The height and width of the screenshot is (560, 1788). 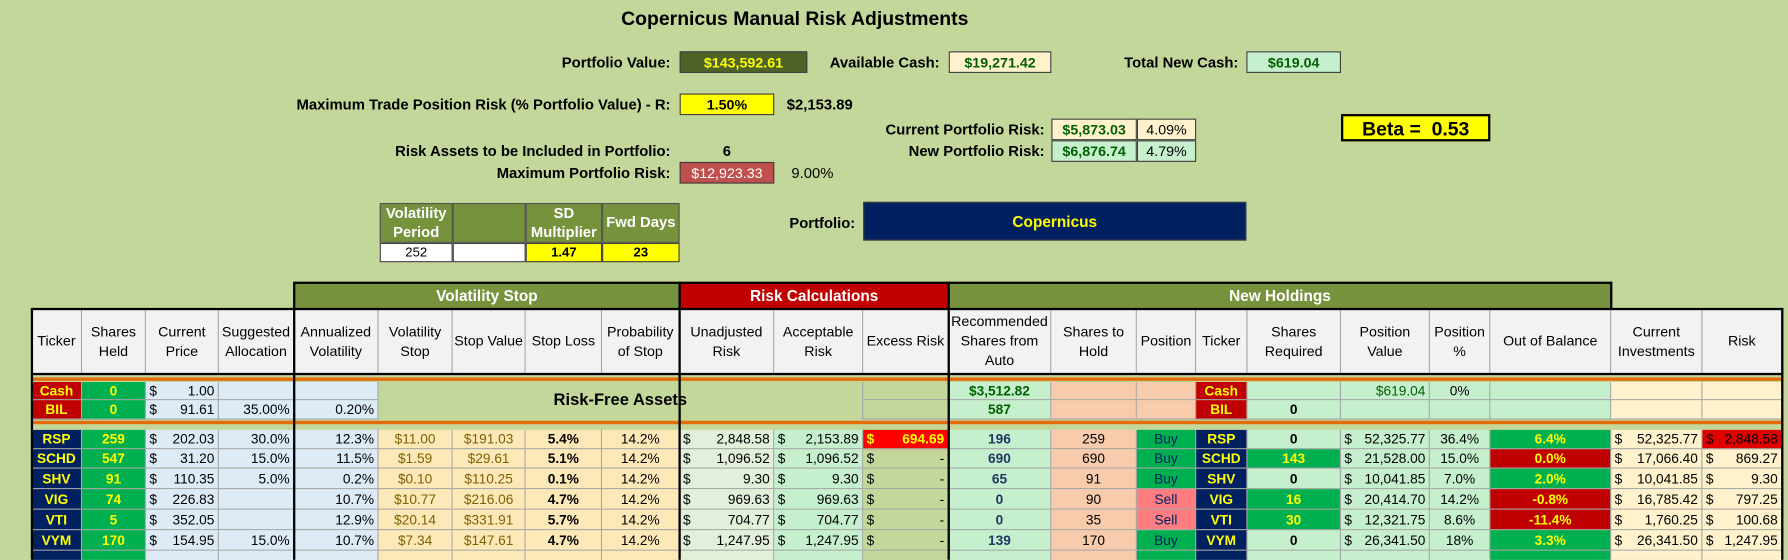 What do you see at coordinates (1094, 129) in the screenshot?
I see `field-value: $5,873.03` at bounding box center [1094, 129].